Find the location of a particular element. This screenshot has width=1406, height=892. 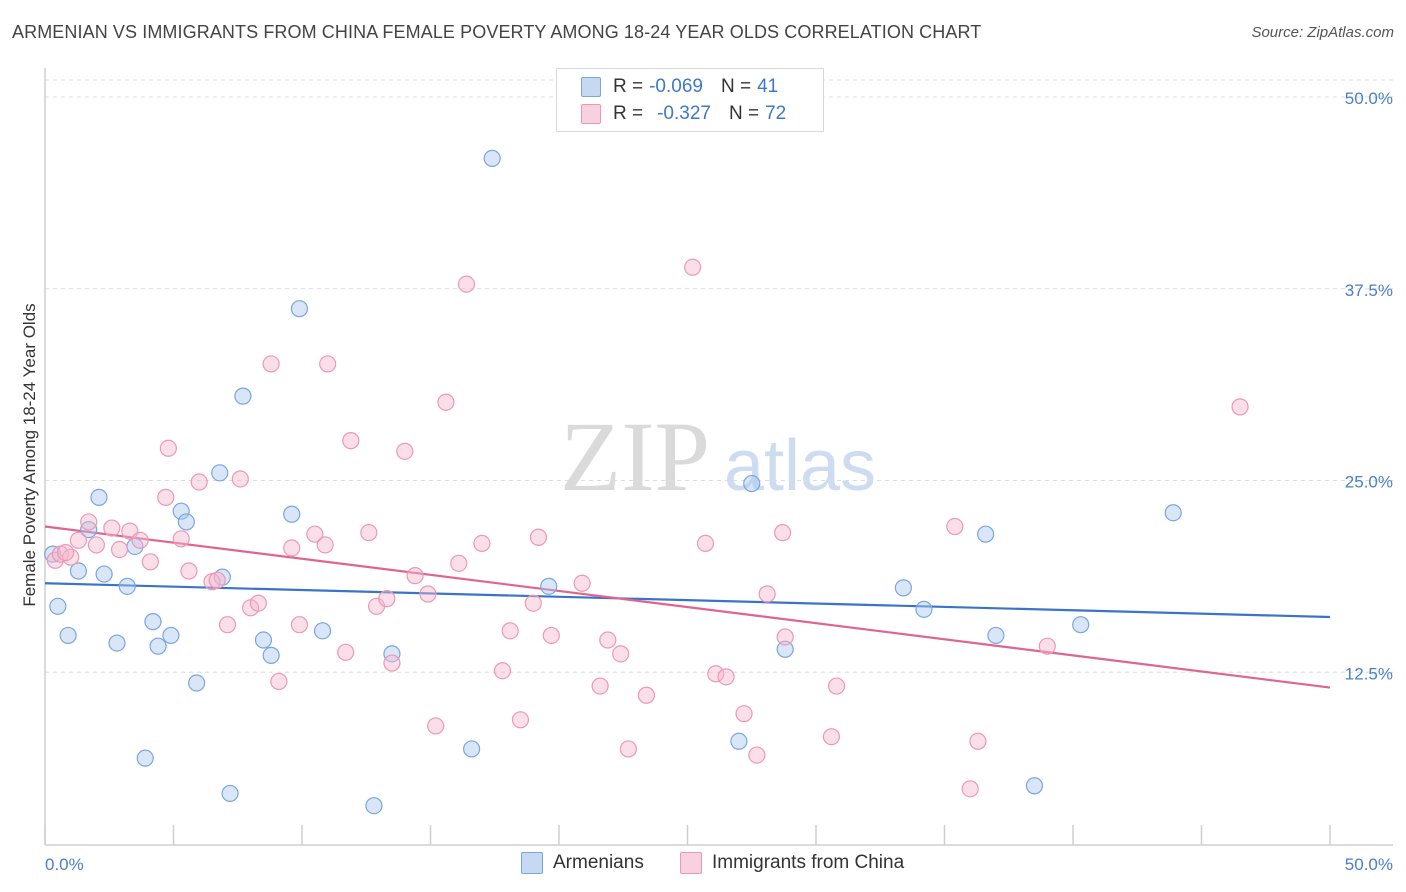

series-legend-china: Immigrants from China is located at coordinates (792, 863).